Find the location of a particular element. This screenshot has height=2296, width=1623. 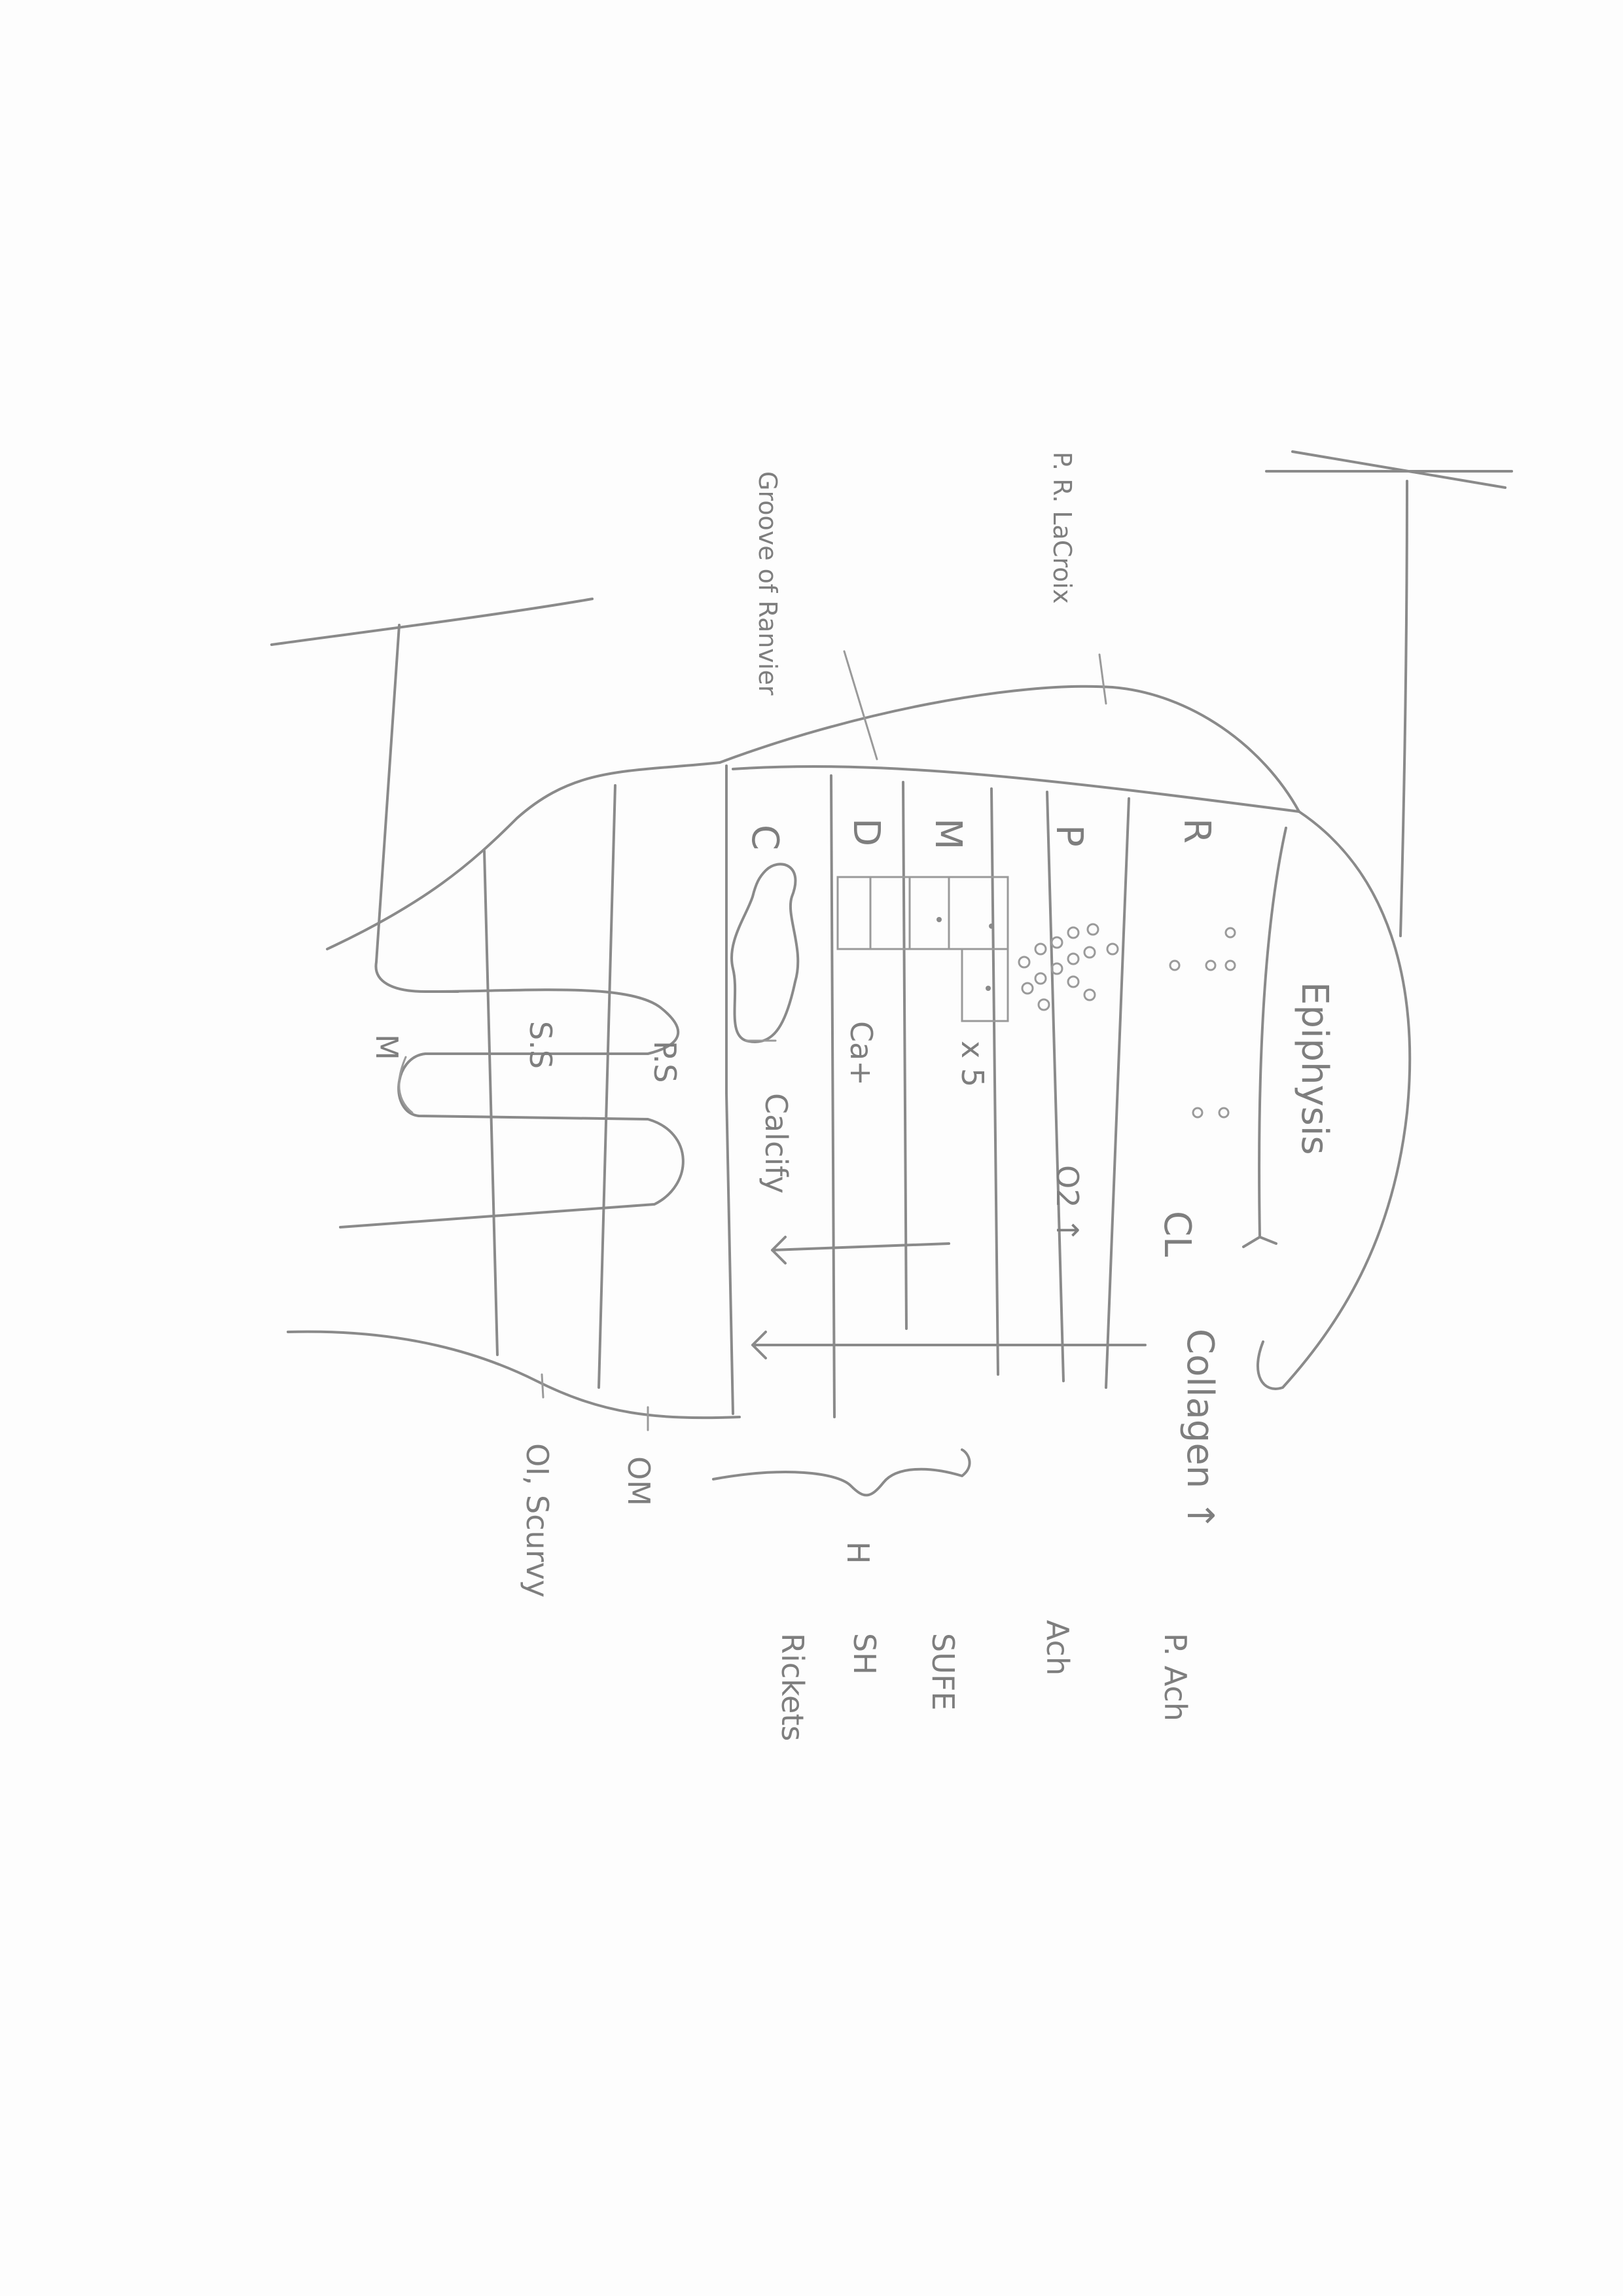

top-right-vertical is located at coordinates (1404, 708).